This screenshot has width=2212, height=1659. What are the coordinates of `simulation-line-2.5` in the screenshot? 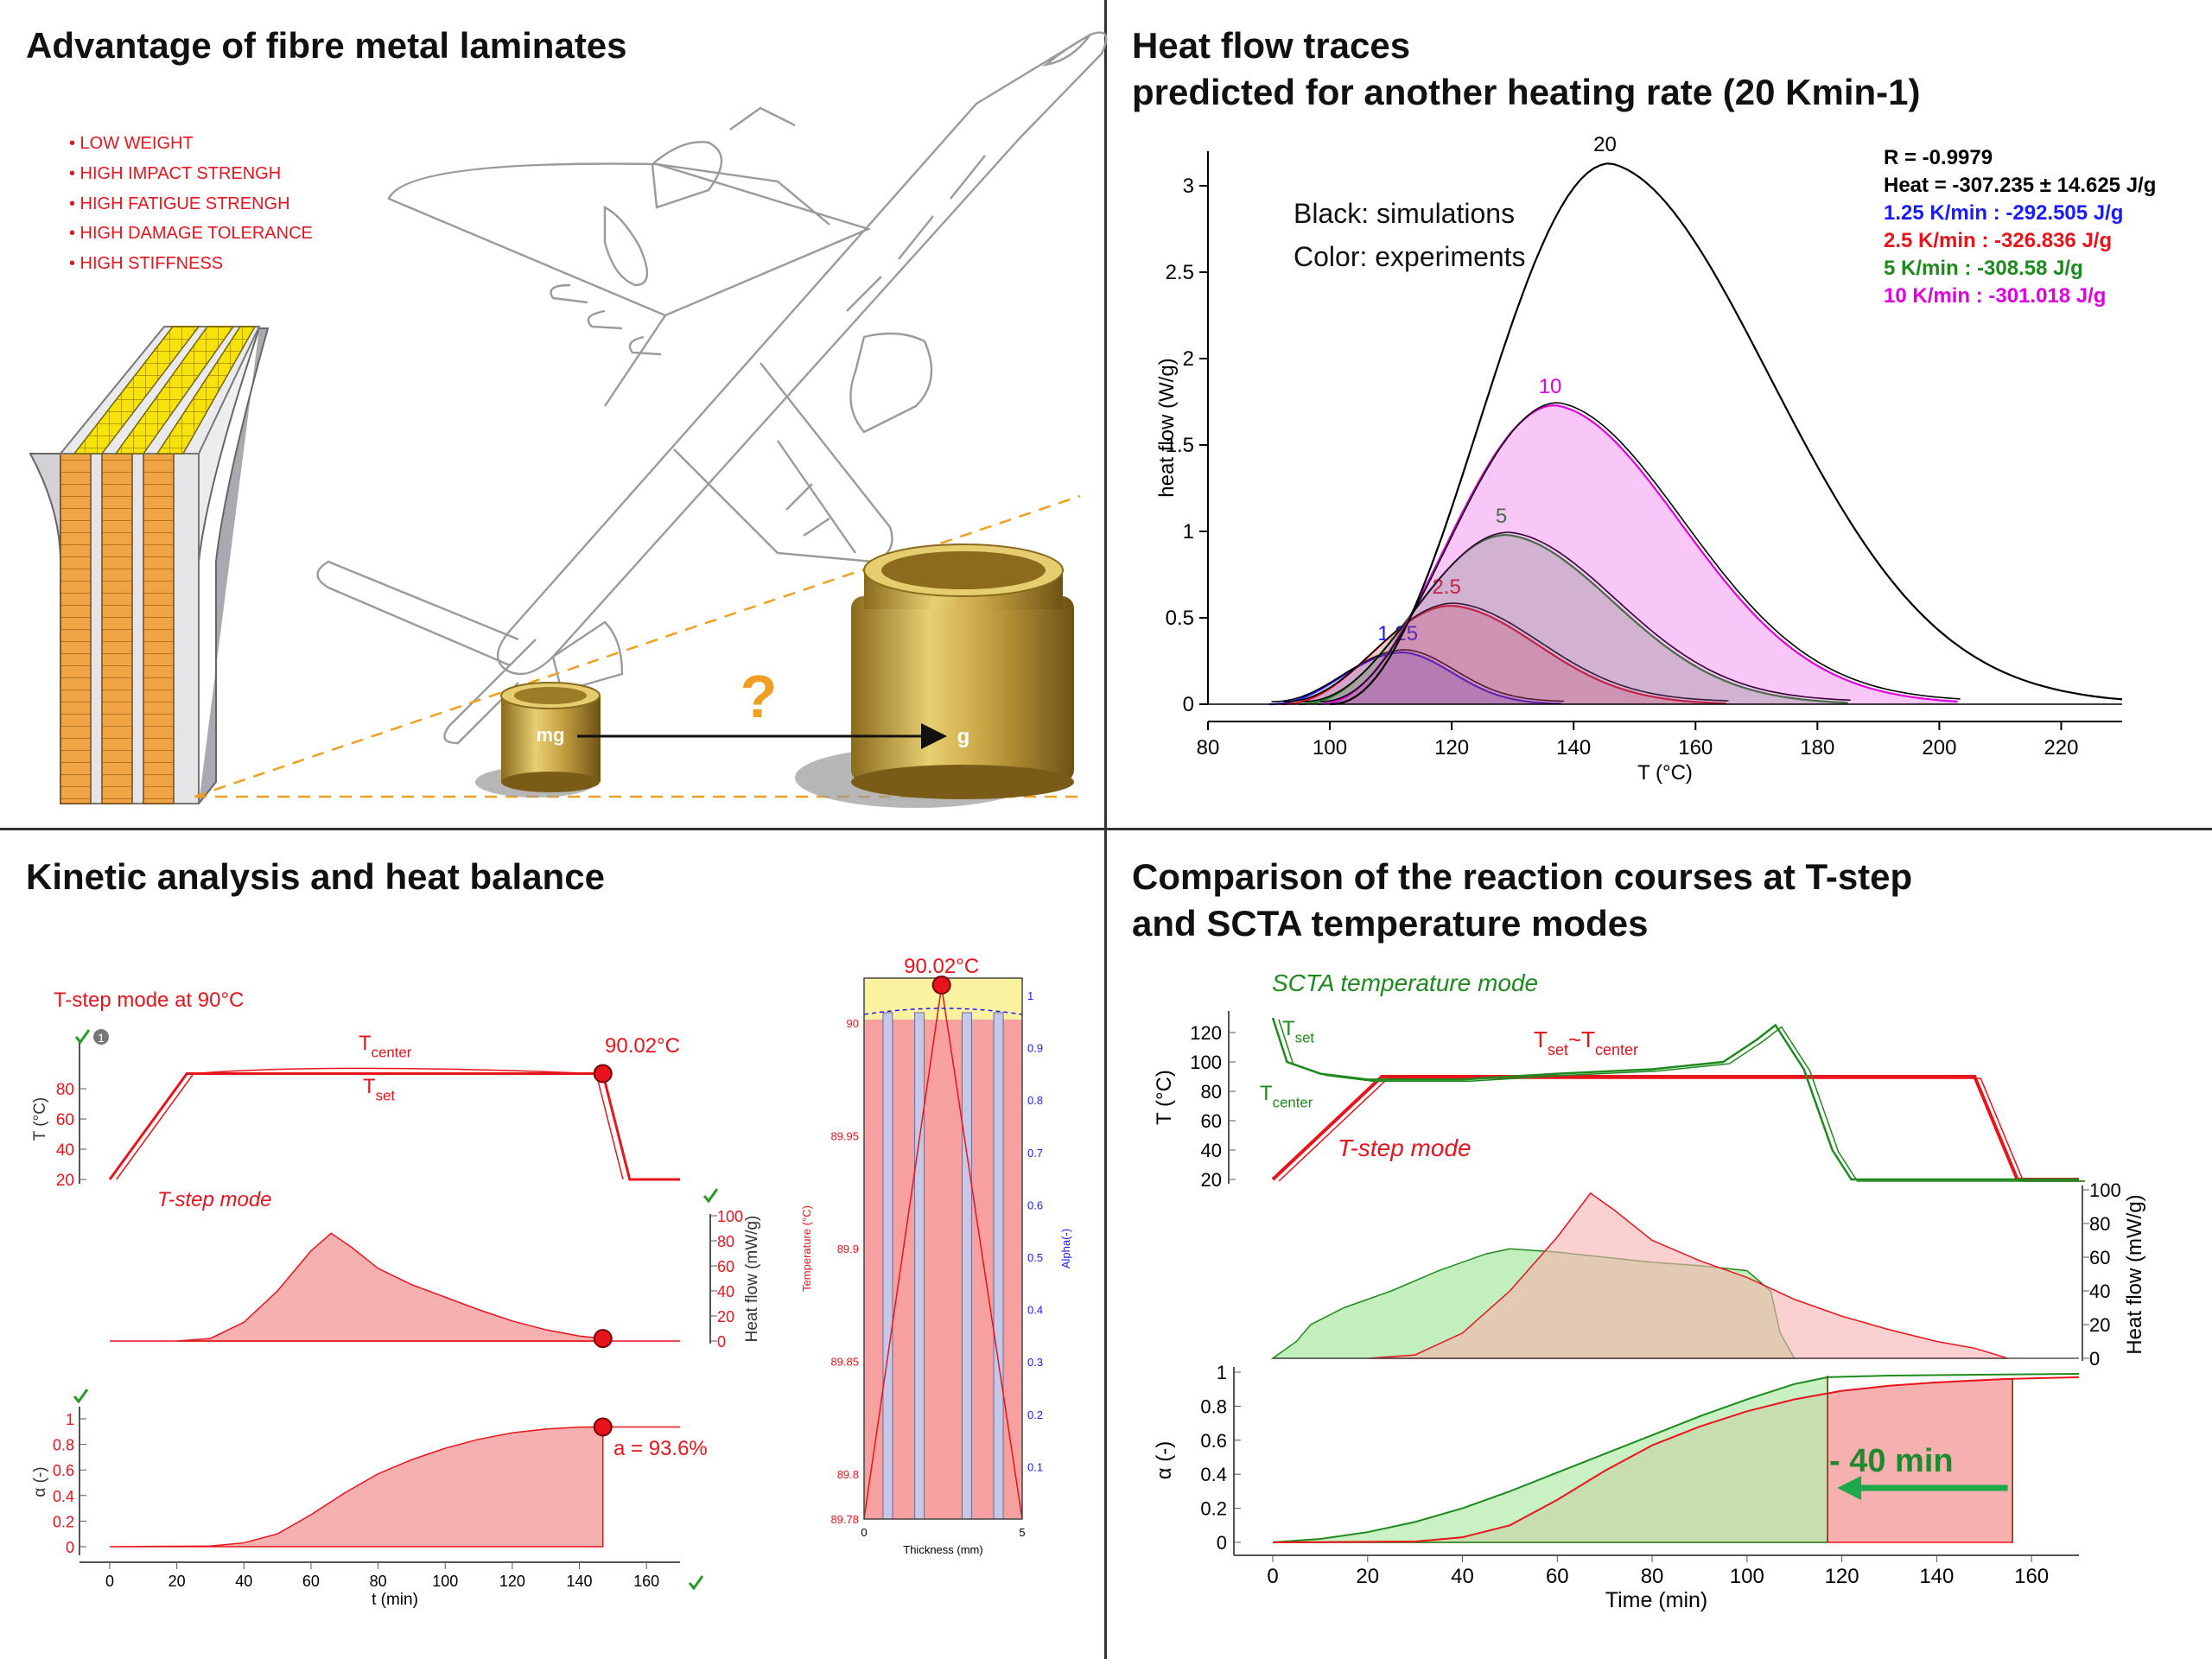 It's located at (1506, 652).